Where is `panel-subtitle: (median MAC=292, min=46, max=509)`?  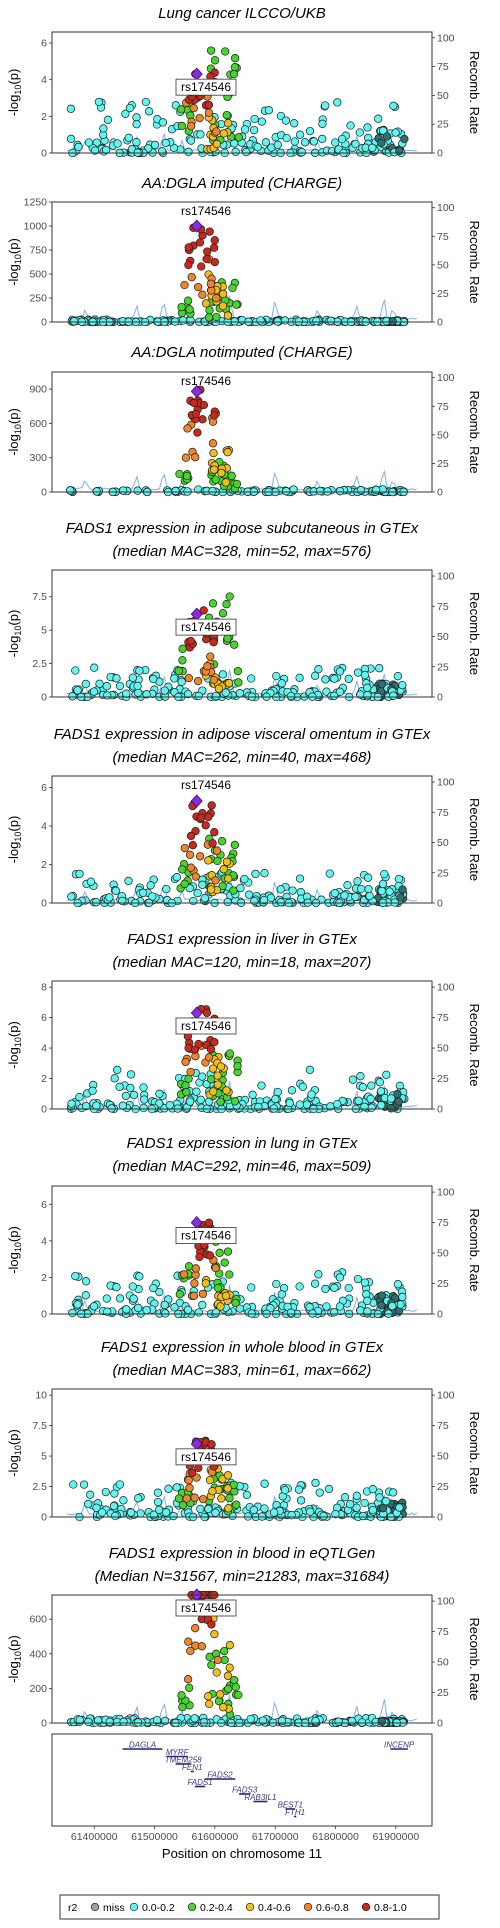
panel-subtitle: (median MAC=292, min=46, max=509) is located at coordinates (242, 1166).